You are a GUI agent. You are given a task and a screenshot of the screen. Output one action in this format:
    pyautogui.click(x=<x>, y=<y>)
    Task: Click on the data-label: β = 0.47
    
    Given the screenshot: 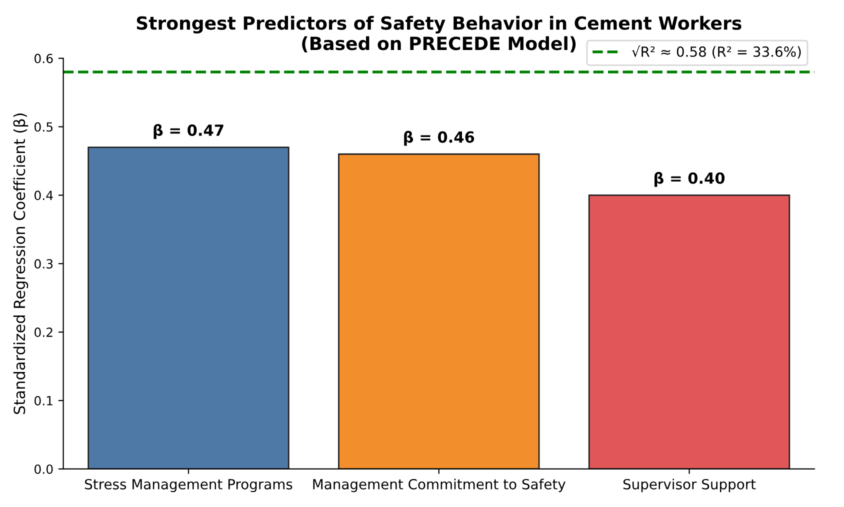 What is the action you would take?
    pyautogui.click(x=189, y=131)
    